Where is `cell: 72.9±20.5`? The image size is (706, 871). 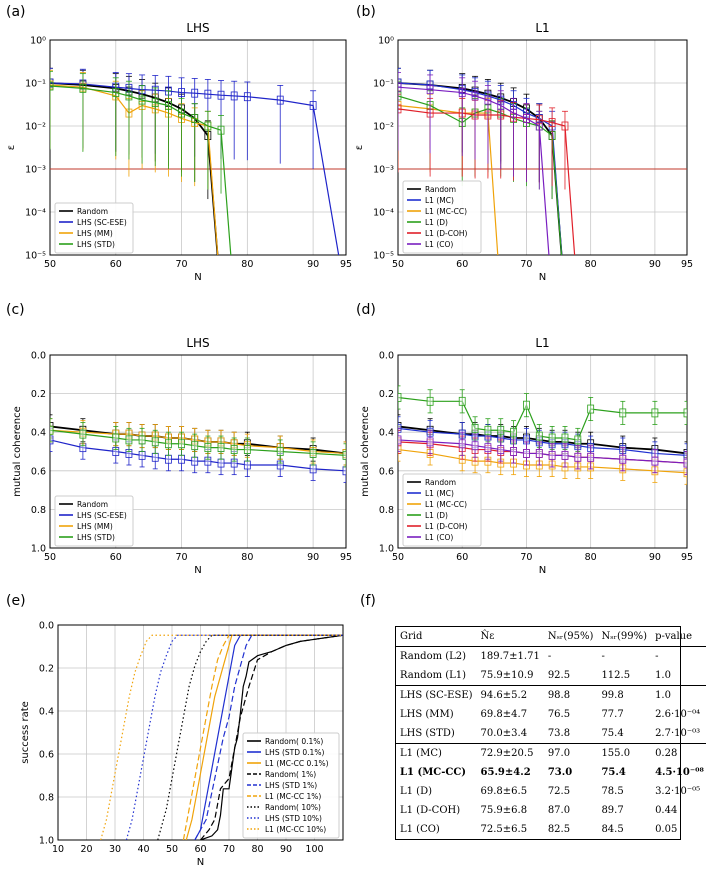
cell: 72.9±20.5 is located at coordinates (510, 753).